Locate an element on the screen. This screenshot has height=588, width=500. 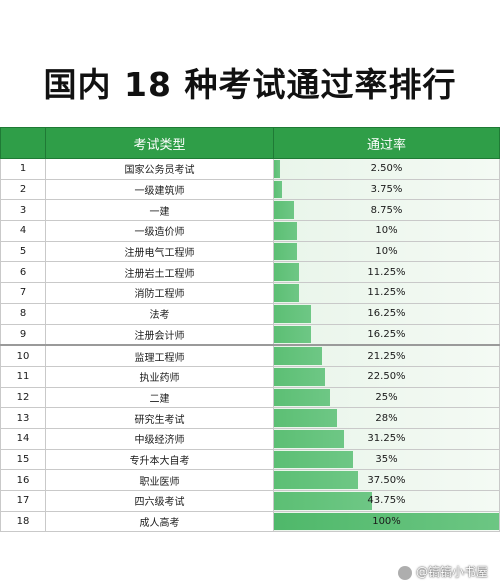
table-row: 15 专升本大自考 35% is located at coordinates (250, 459).